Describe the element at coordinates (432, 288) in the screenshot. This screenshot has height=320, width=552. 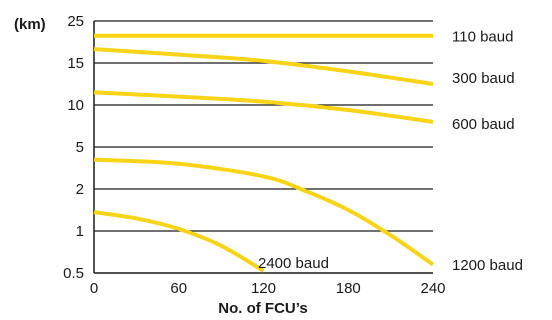
I see `x-tick-label: 240` at that location.